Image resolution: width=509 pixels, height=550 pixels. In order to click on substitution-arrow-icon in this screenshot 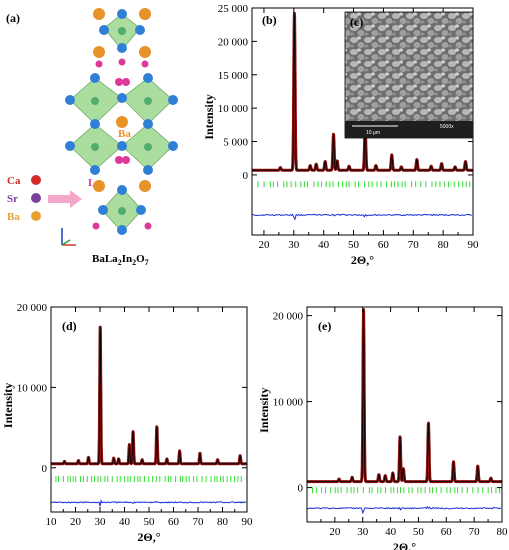, I will do `click(65, 199)`.